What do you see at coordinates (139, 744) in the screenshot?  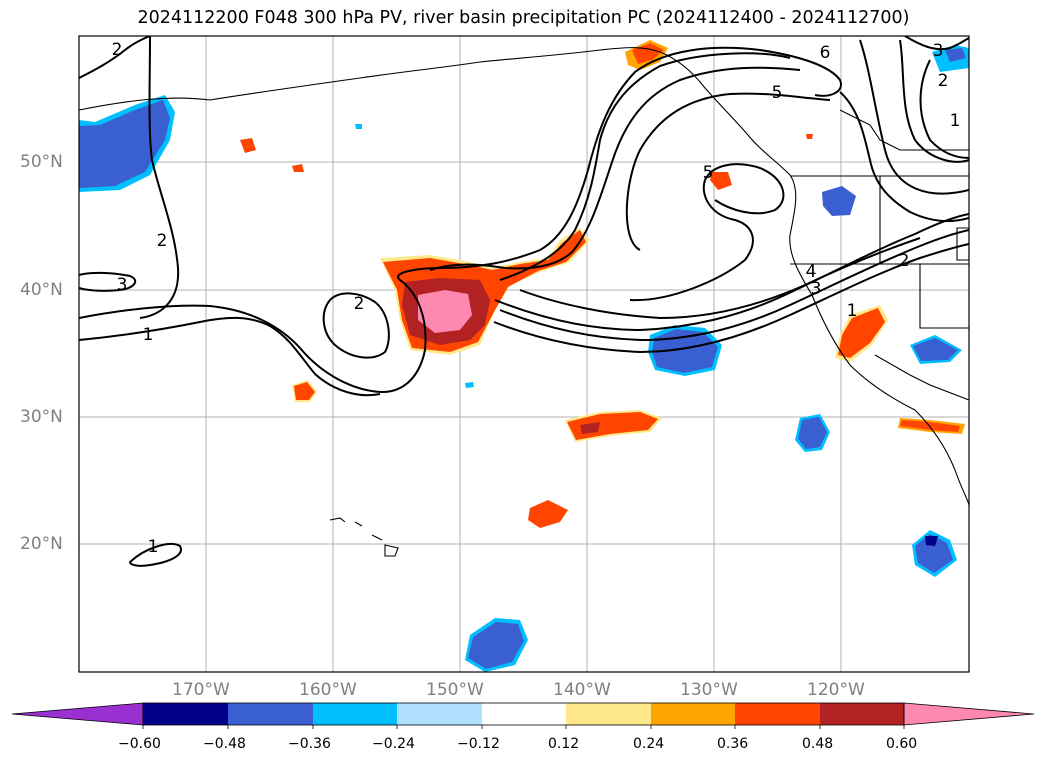 I see `colorbar-tick-label: −0.60` at bounding box center [139, 744].